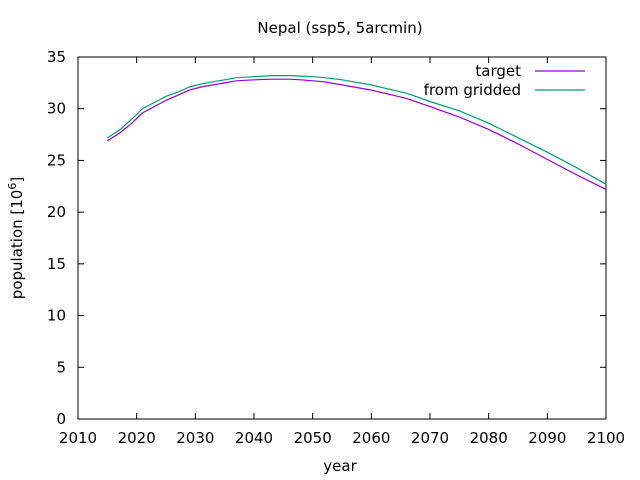  What do you see at coordinates (17, 245) in the screenshot?
I see `y-axis-label-prefix: population [10` at bounding box center [17, 245].